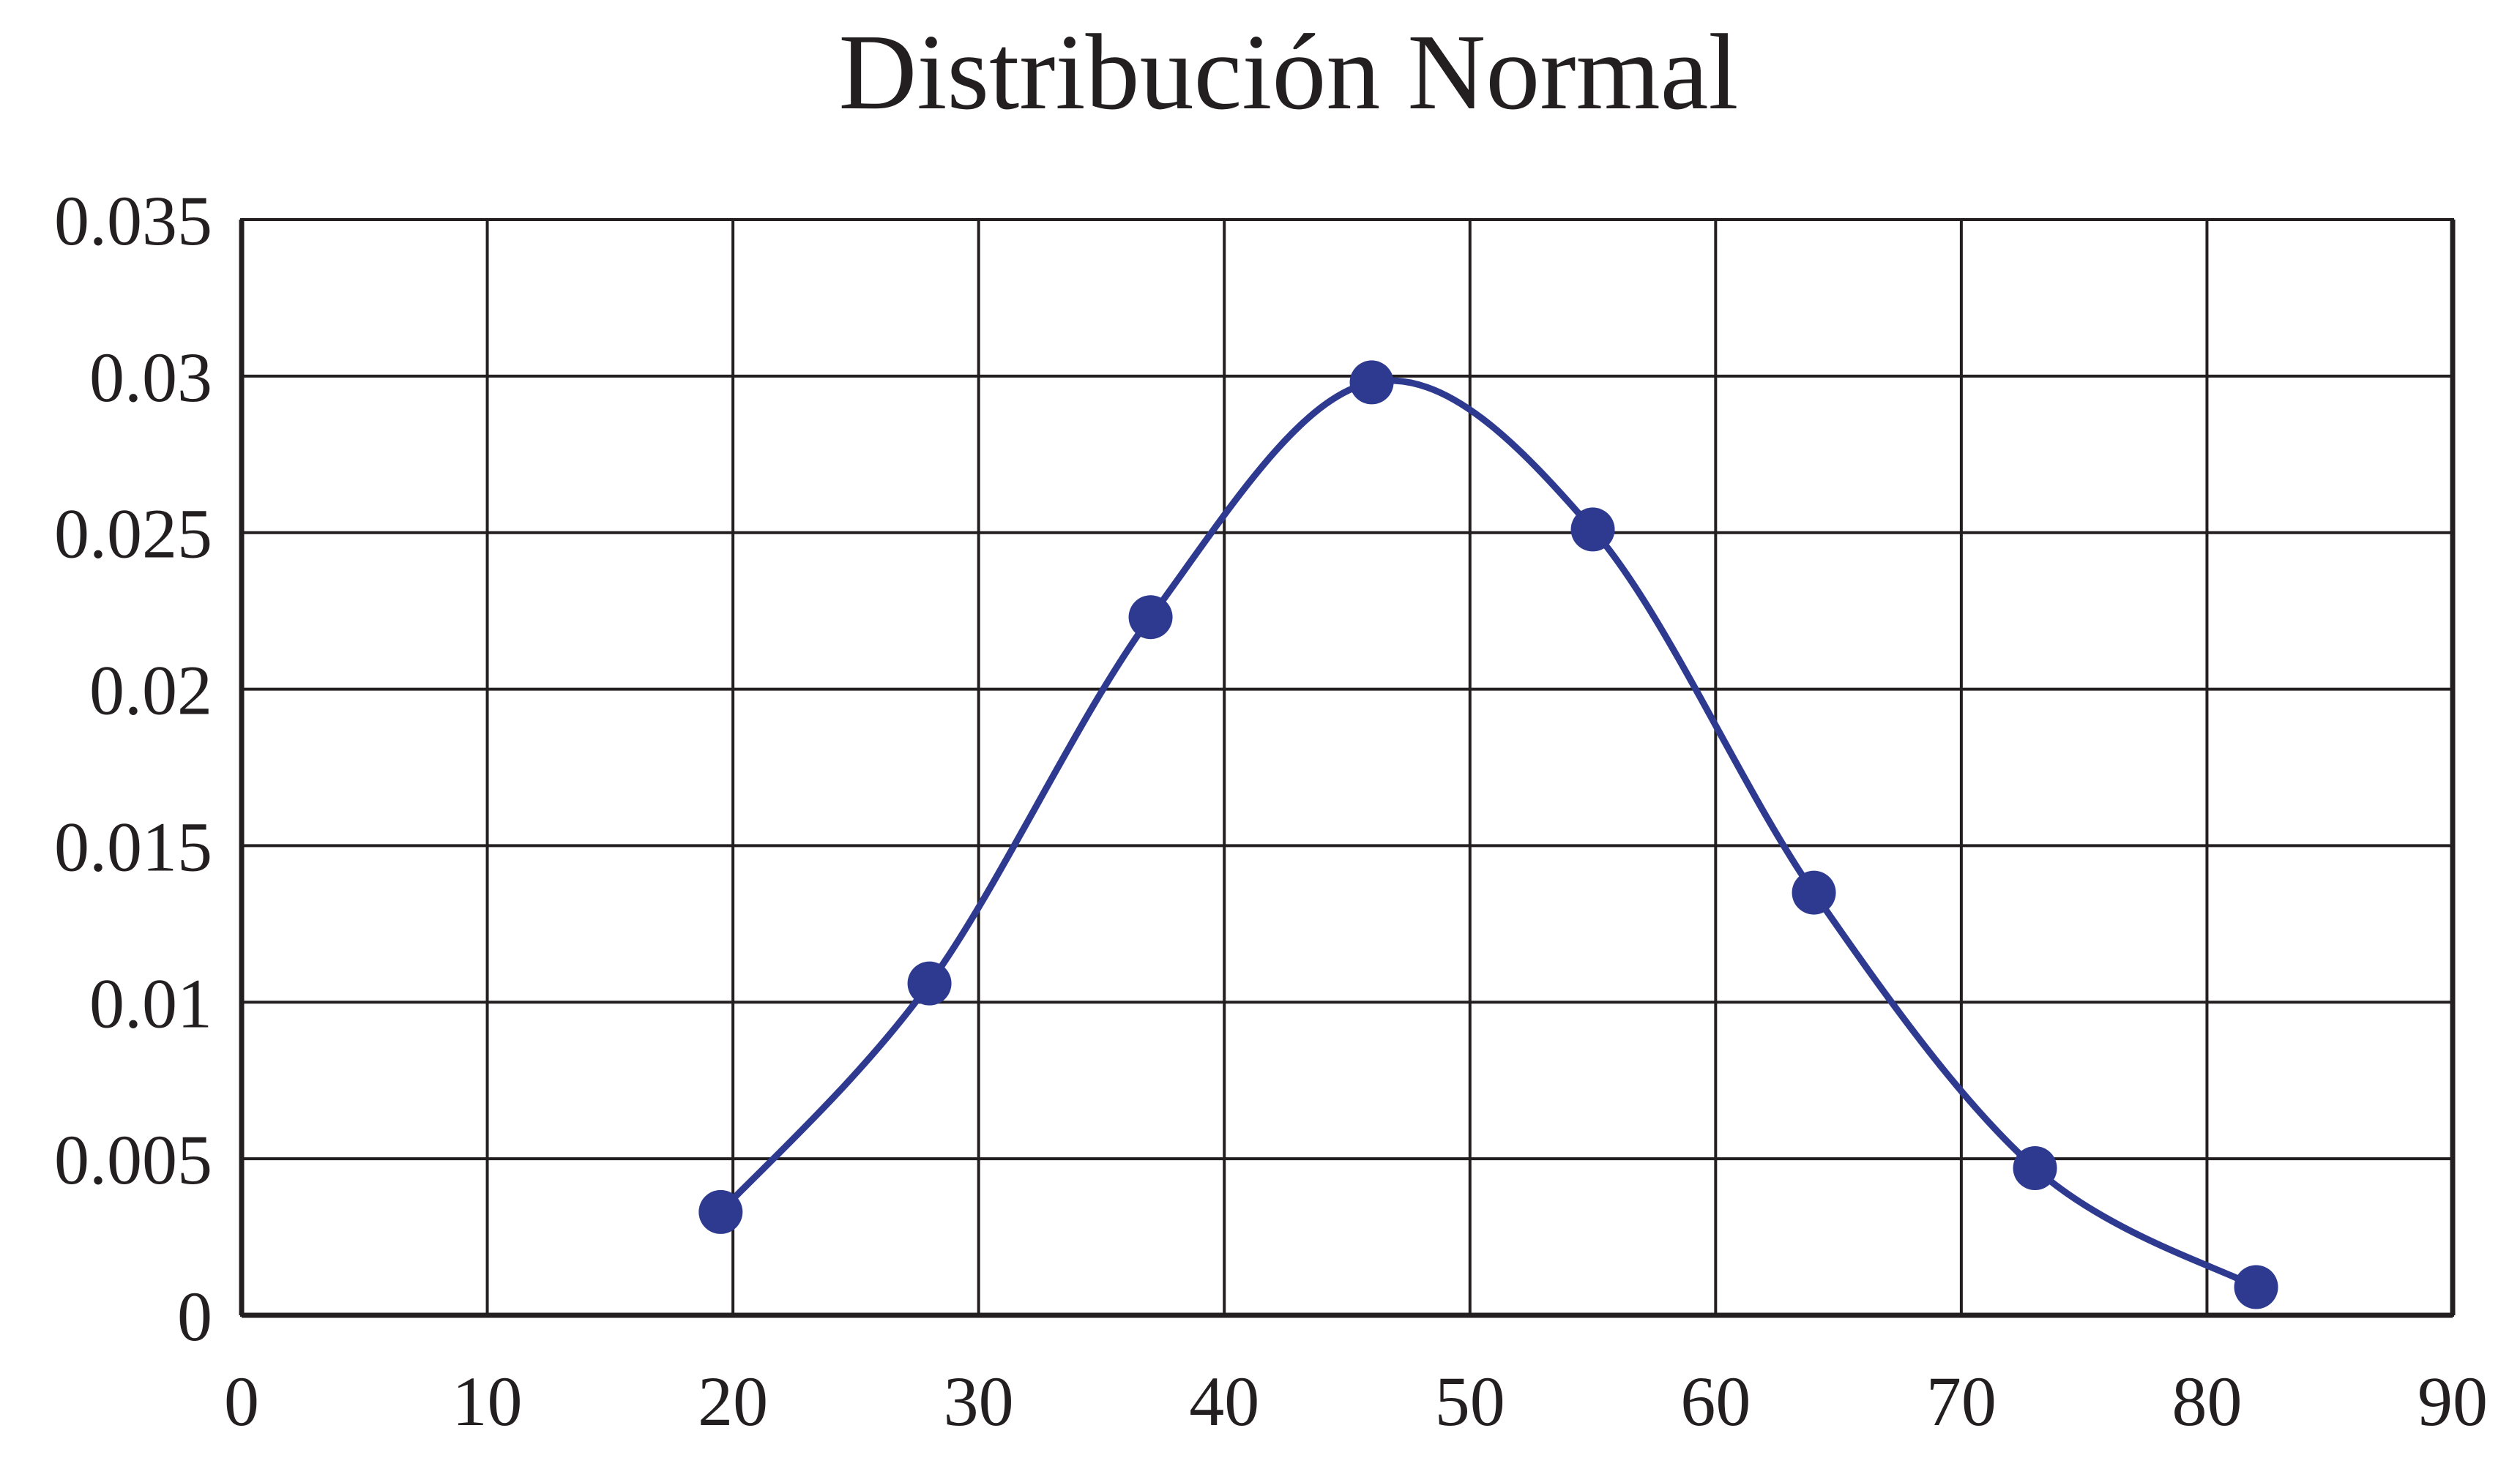  What do you see at coordinates (1470, 1401) in the screenshot?
I see `x-tick-label: 50` at bounding box center [1470, 1401].